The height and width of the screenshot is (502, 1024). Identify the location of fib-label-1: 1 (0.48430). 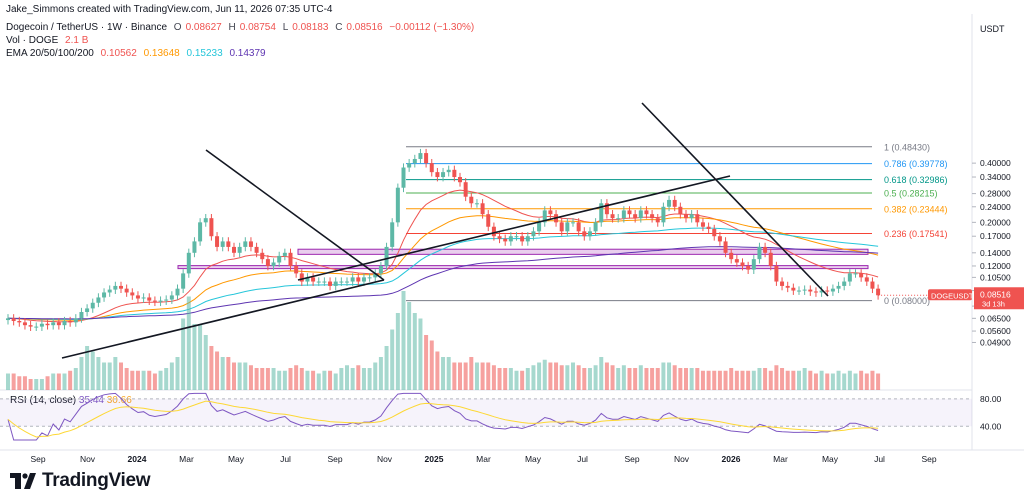
(907, 147).